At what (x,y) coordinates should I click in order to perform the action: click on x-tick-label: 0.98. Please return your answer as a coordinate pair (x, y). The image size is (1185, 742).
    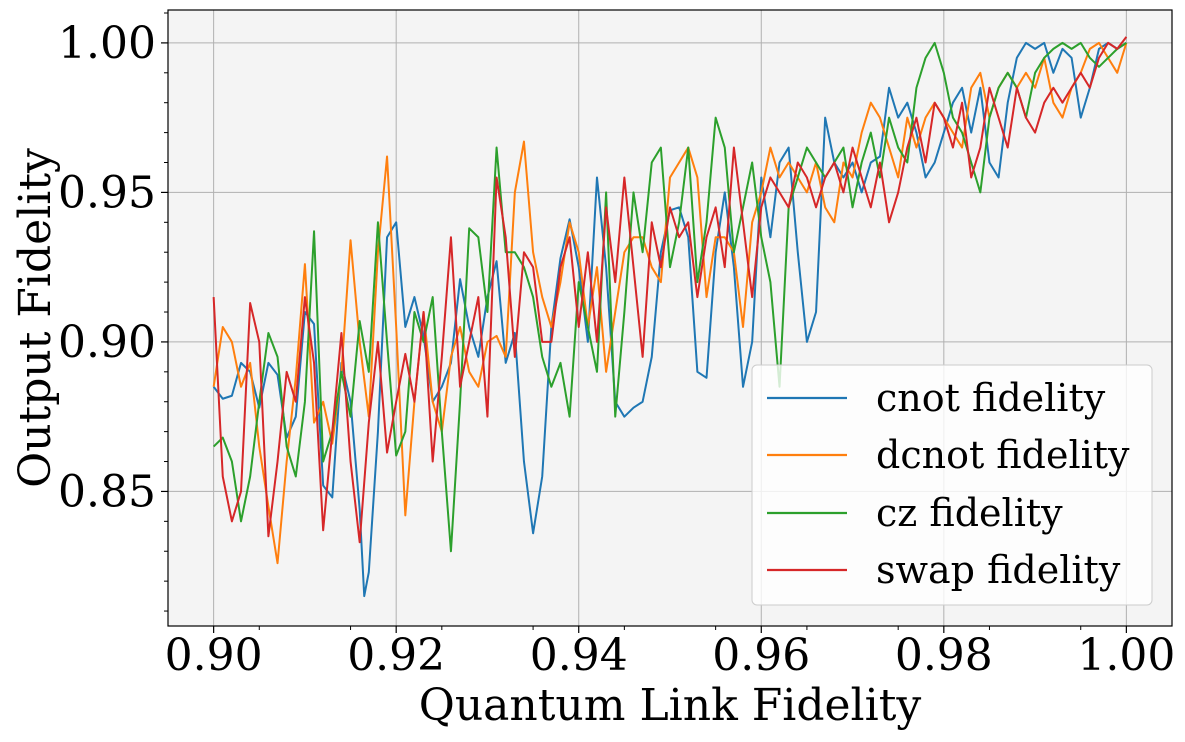
    Looking at the image, I should click on (944, 655).